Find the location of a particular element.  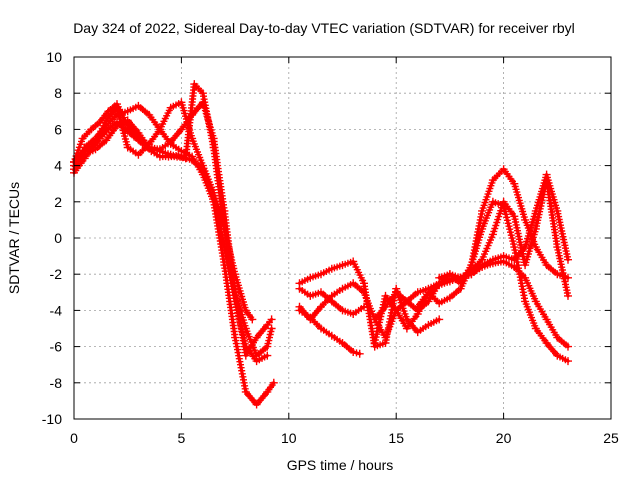

y-tick-label: -10 is located at coordinates (52, 419).